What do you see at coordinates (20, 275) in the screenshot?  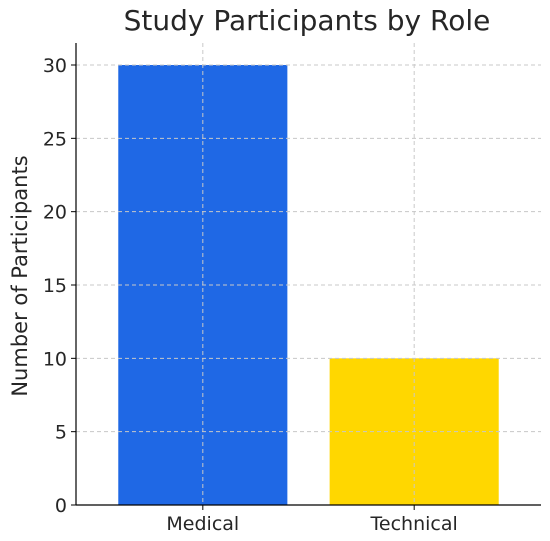 I see `y-axis-label: Number of Participants` at bounding box center [20, 275].